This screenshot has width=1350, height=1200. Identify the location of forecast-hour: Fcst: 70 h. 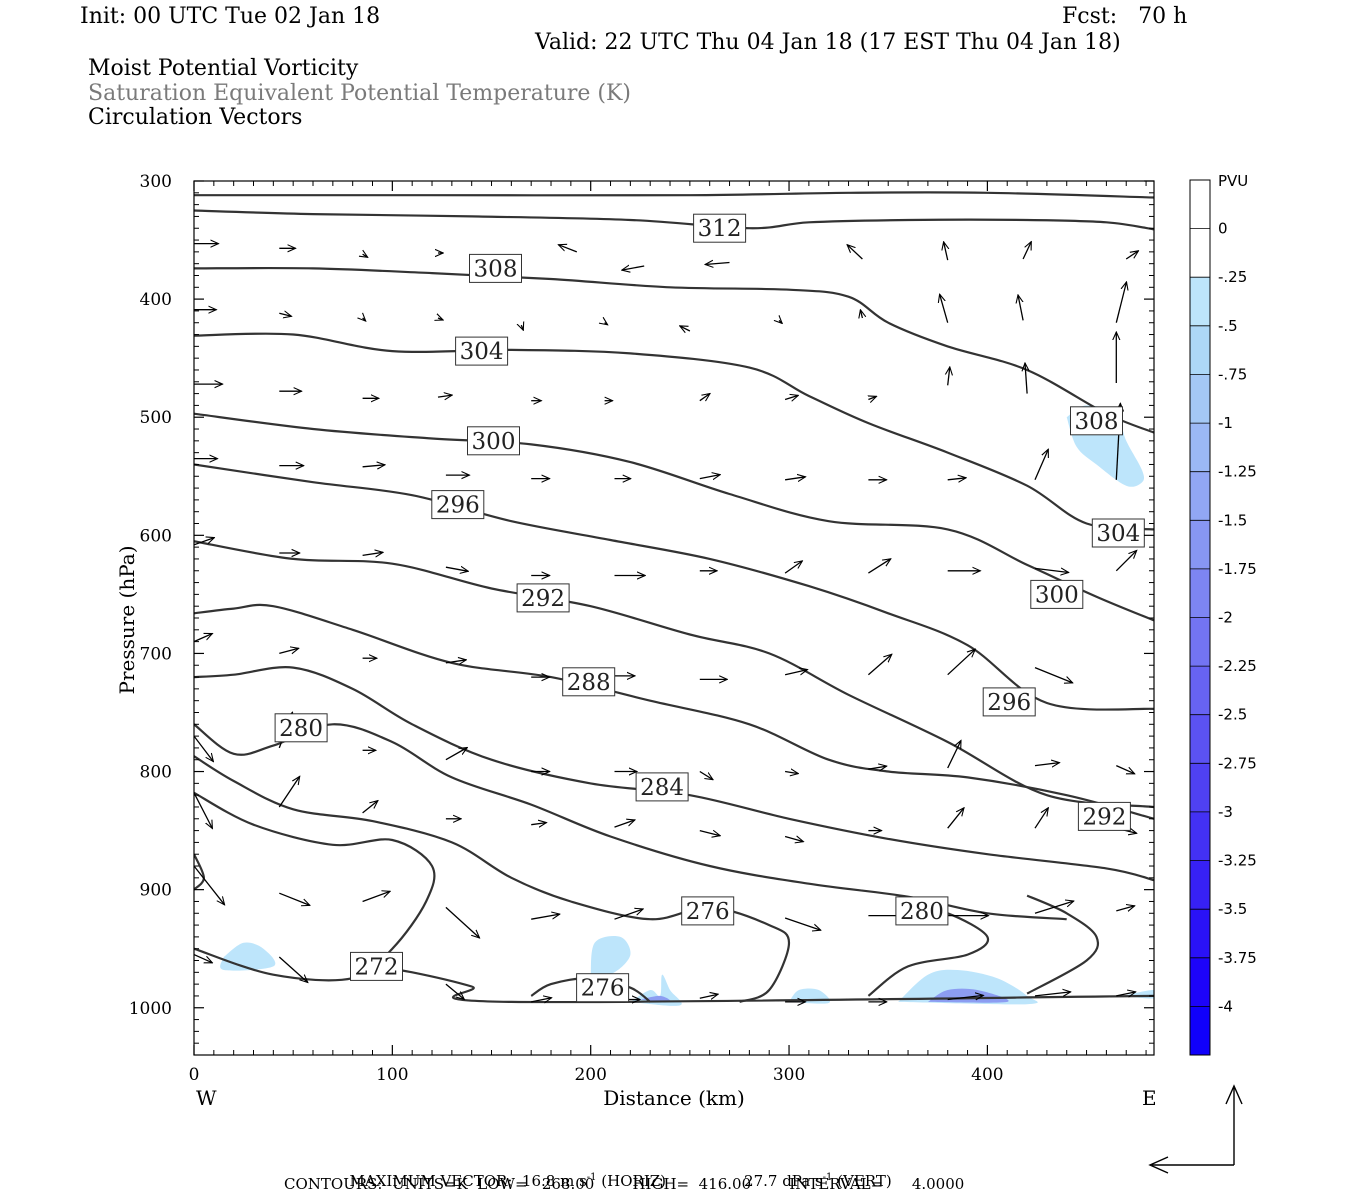
(1125, 16).